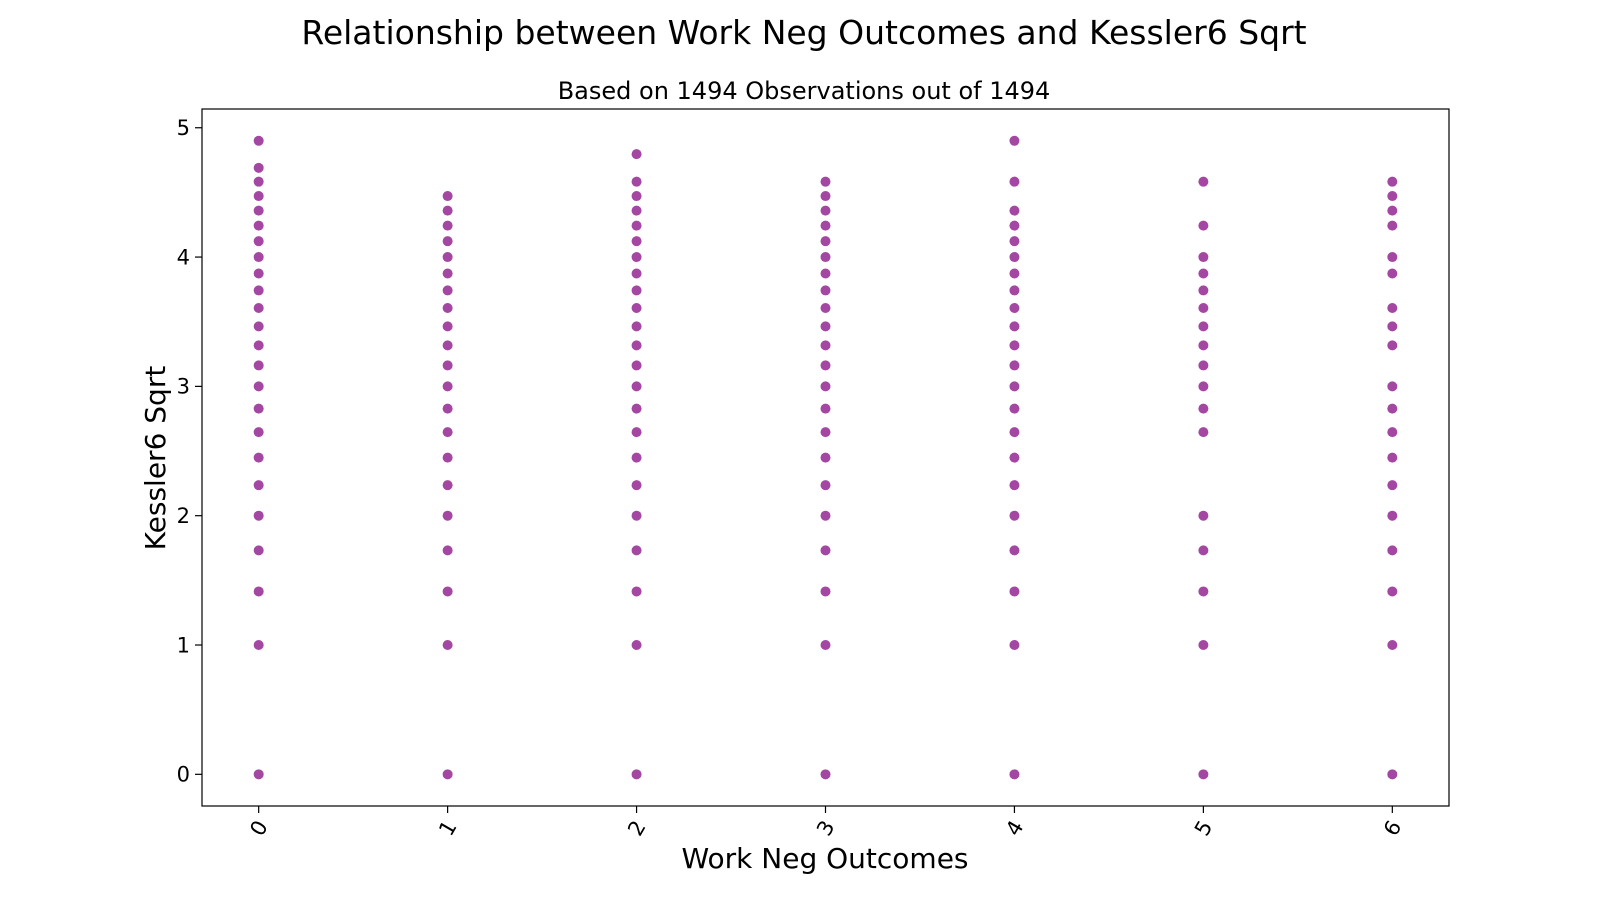  I want to click on x-tick-label: 5, so click(1203, 828).